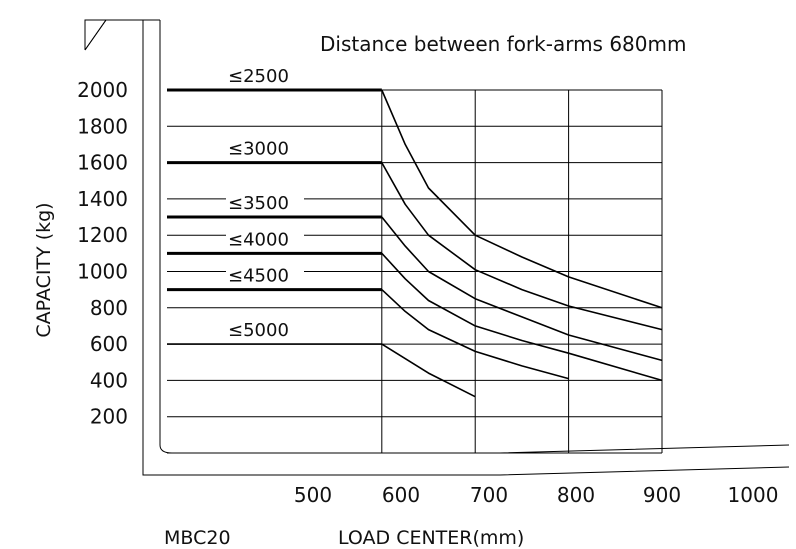  What do you see at coordinates (753, 495) in the screenshot?
I see `x-tick-label: 1000` at bounding box center [753, 495].